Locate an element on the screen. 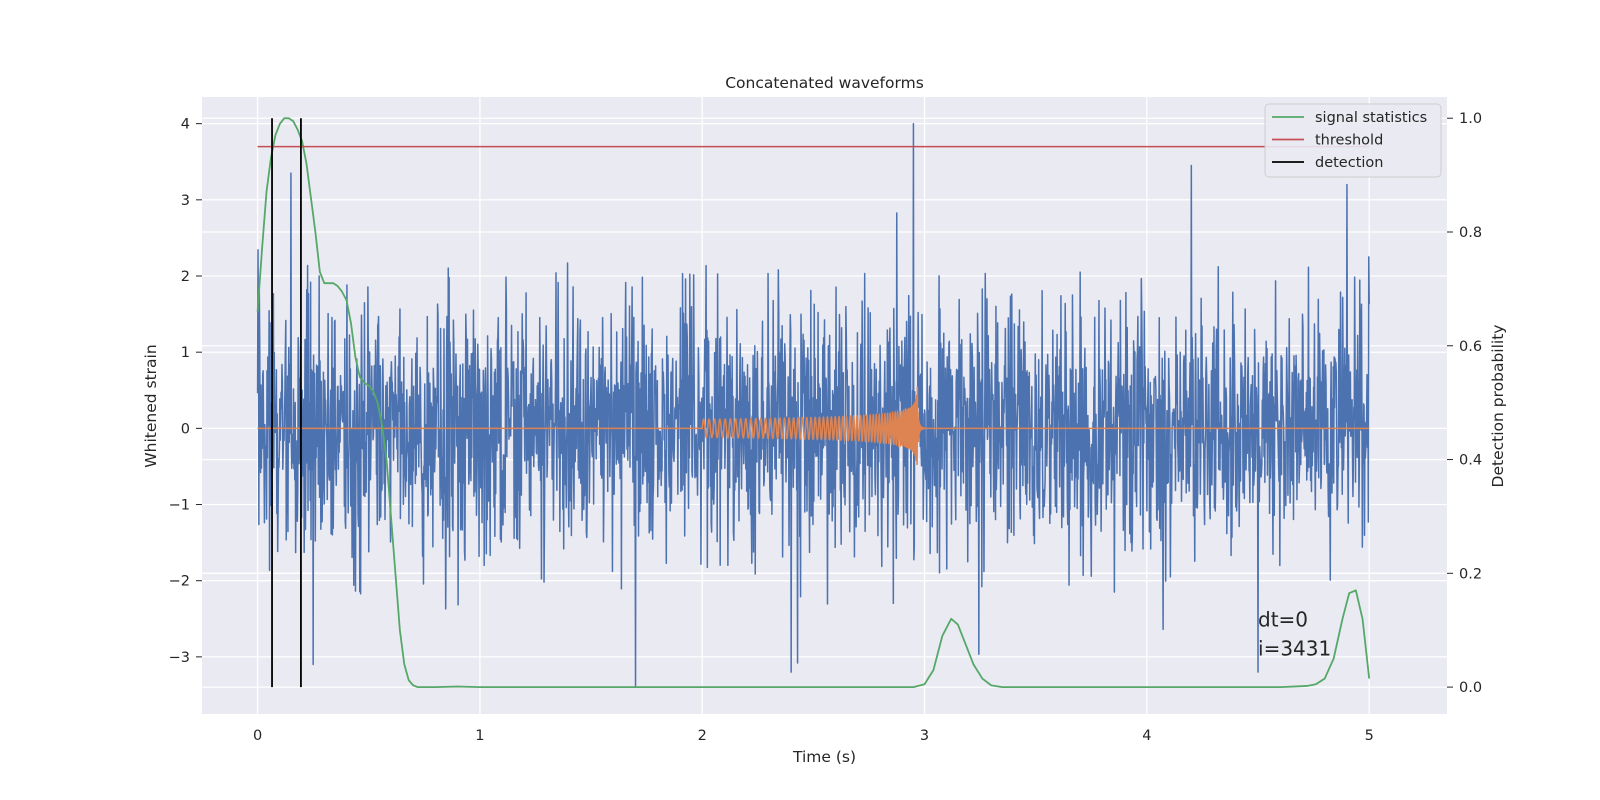 The image size is (1600, 800). y2-tick-label: 0.2 is located at coordinates (1470, 574).